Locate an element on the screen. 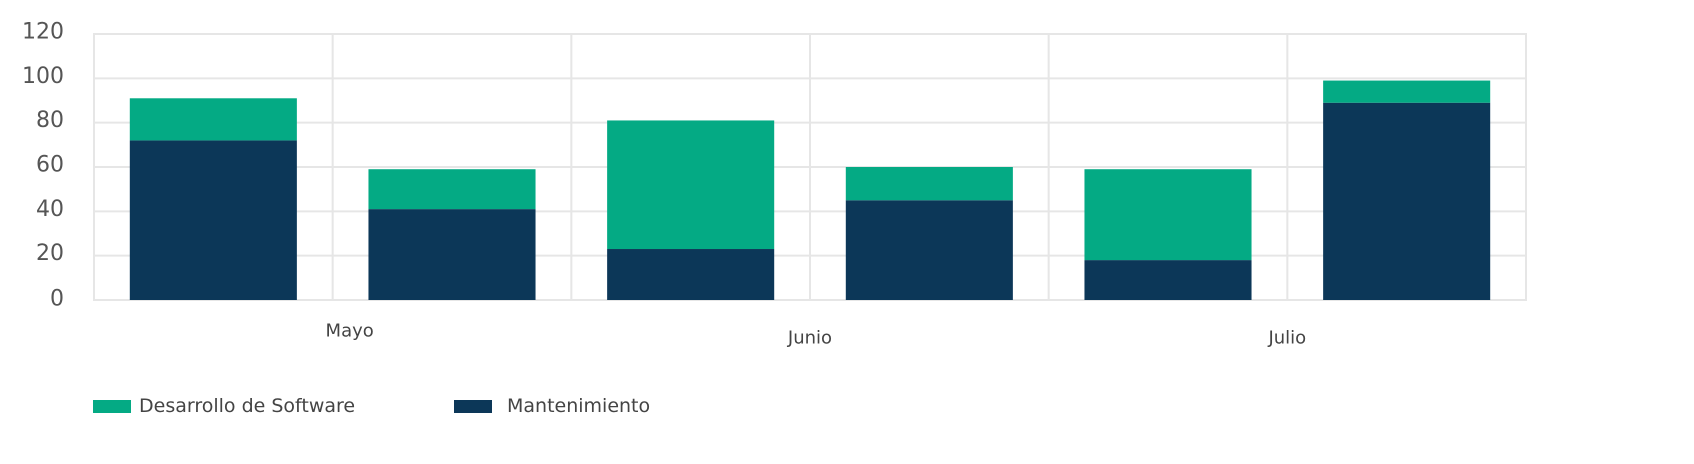 The width and height of the screenshot is (1694, 464). y-axis-ticks: 0 20 40 60 80 100 120 is located at coordinates (43, 166).